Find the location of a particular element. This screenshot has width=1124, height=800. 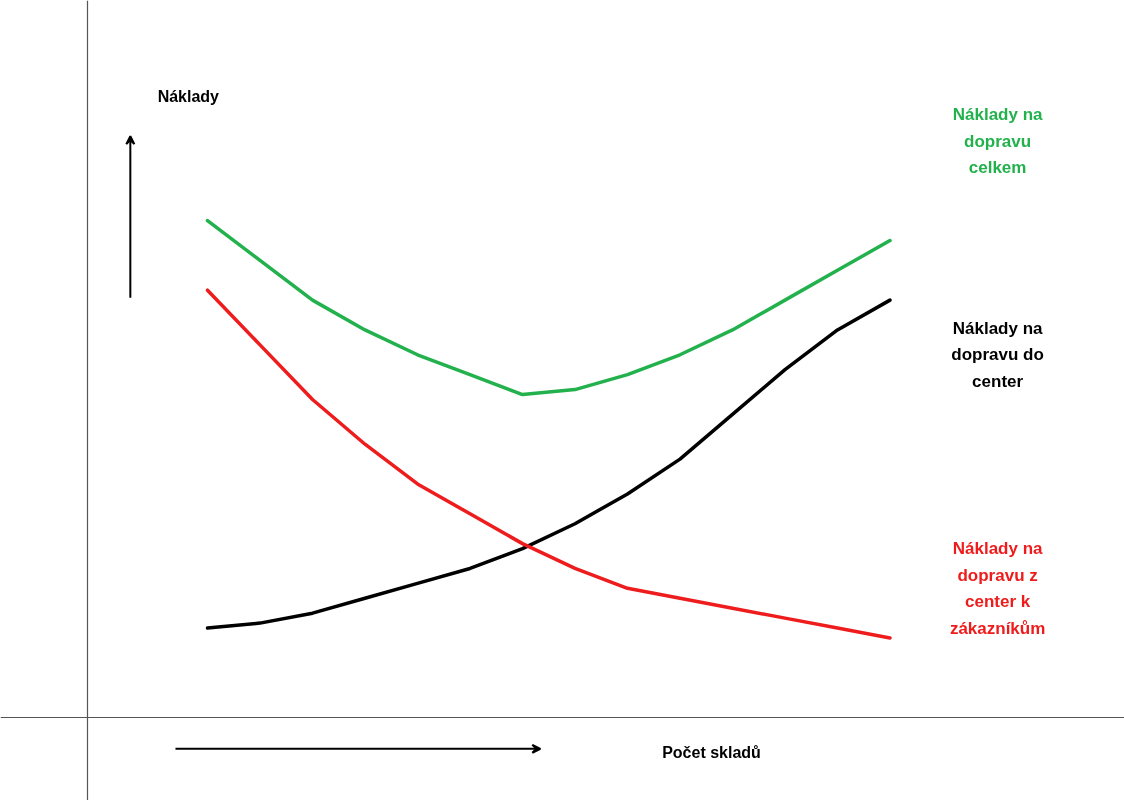

text: Náklady na dopravu celkem is located at coordinates (998, 141).